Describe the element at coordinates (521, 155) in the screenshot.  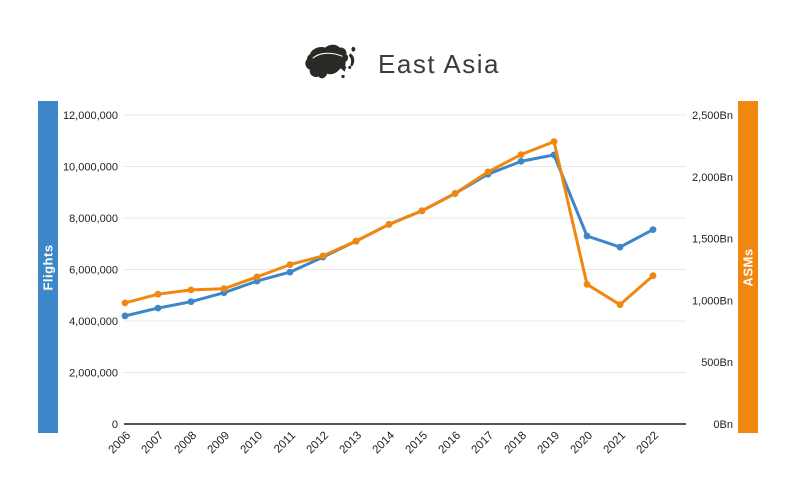
I see `data-point-asms-2018` at that location.